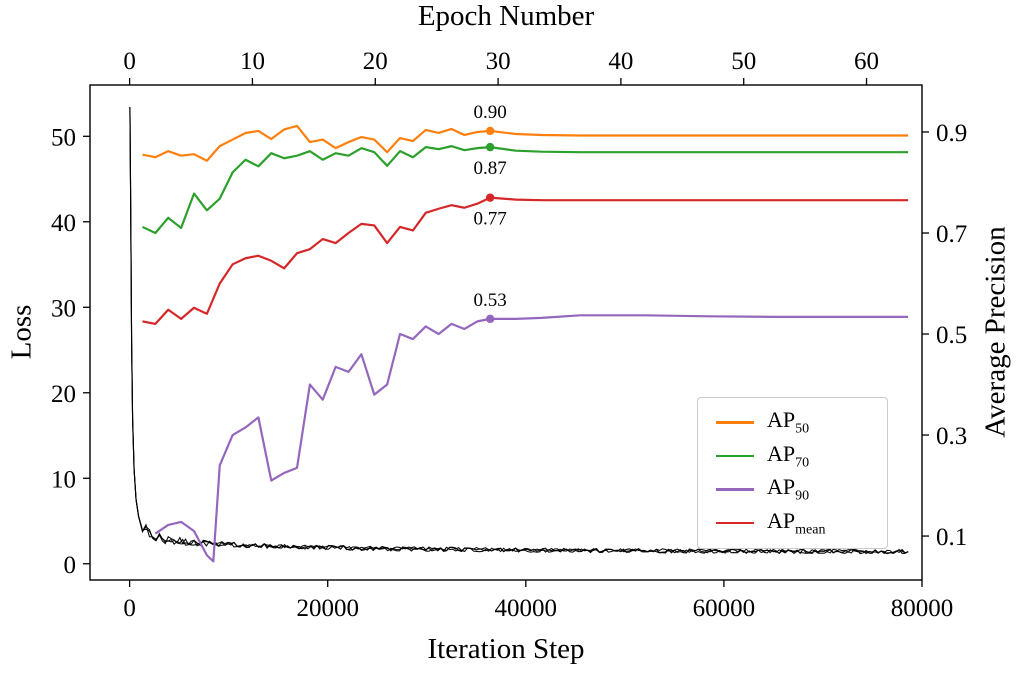  Describe the element at coordinates (506, 16) in the screenshot. I see `top-axis-label: Epoch Number` at that location.